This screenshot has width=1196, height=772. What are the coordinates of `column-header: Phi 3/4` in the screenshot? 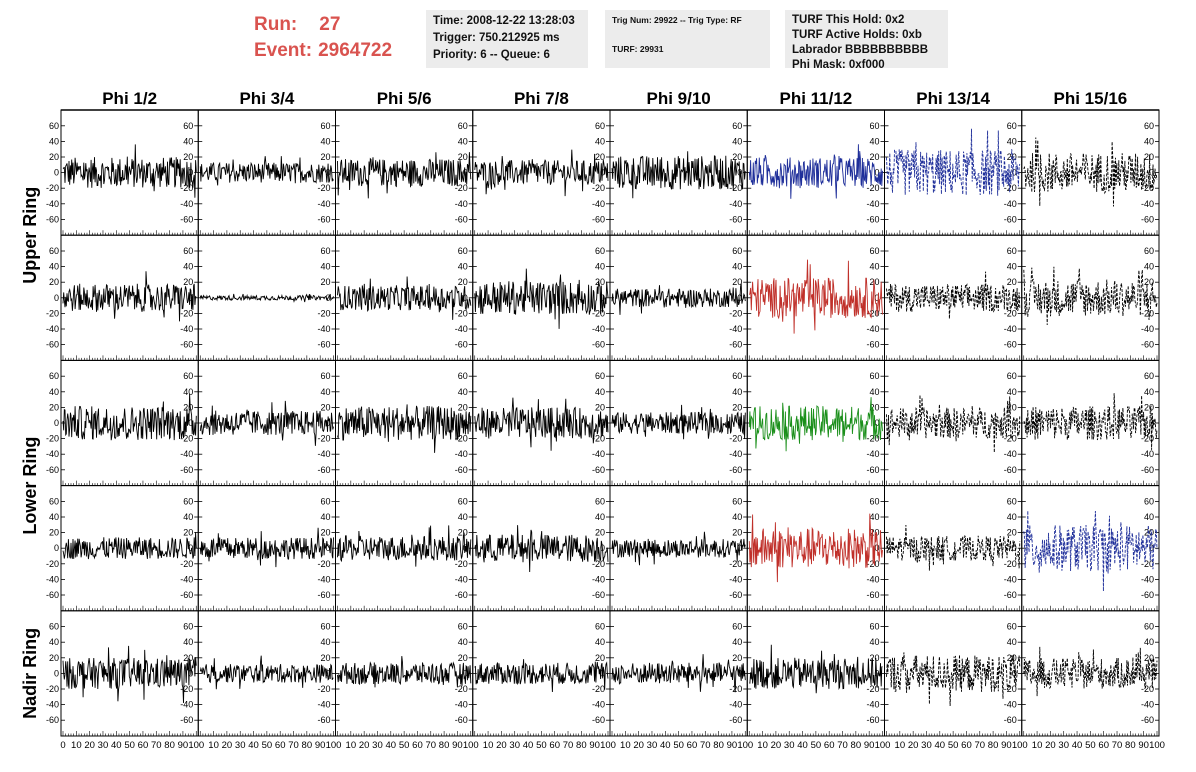 It's located at (266, 98).